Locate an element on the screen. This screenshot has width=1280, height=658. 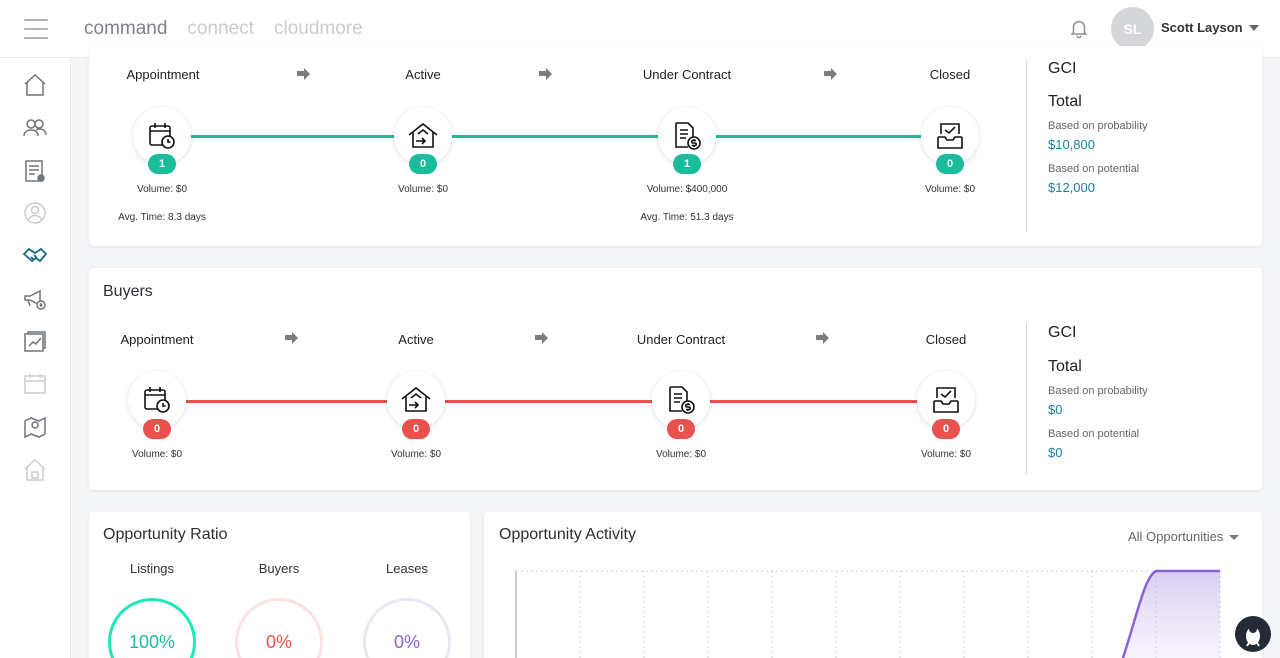
notification-bell-icon is located at coordinates (1079, 28).